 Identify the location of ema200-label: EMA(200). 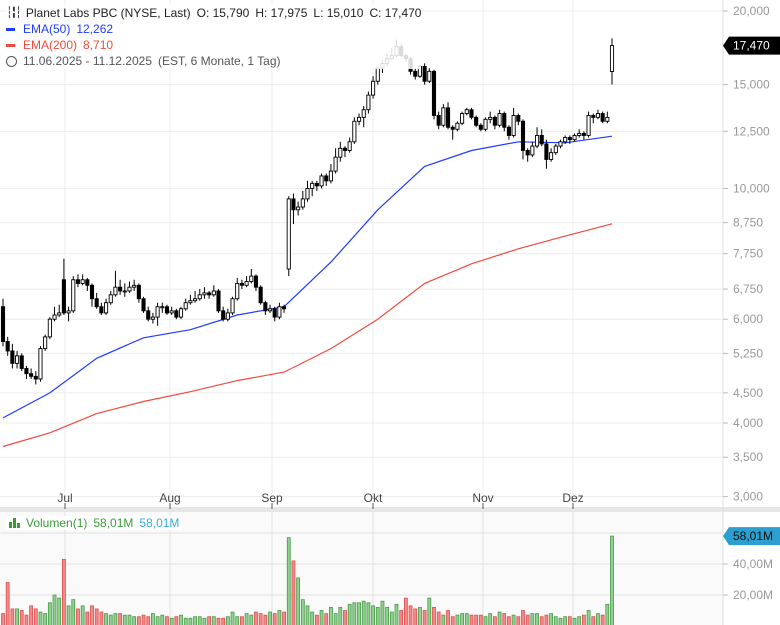
(50, 45).